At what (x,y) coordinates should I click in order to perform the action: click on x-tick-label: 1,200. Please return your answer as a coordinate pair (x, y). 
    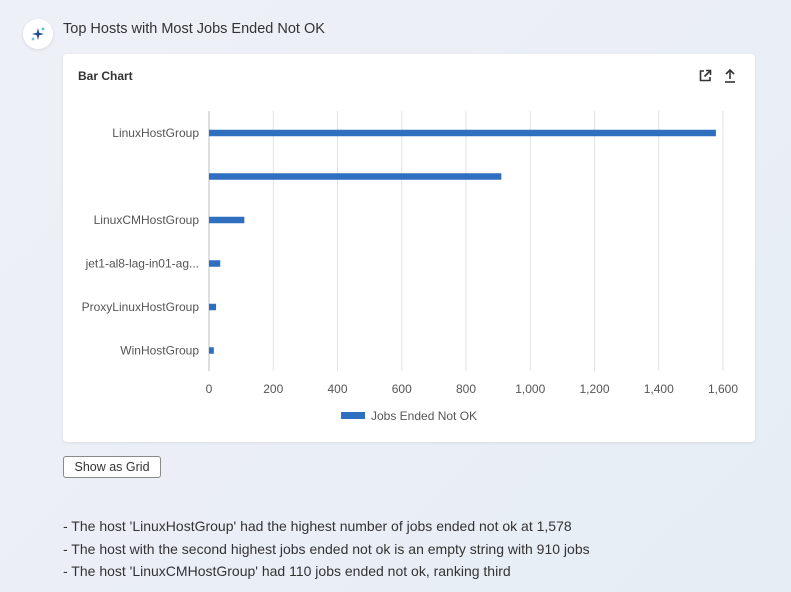
    Looking at the image, I should click on (594, 389).